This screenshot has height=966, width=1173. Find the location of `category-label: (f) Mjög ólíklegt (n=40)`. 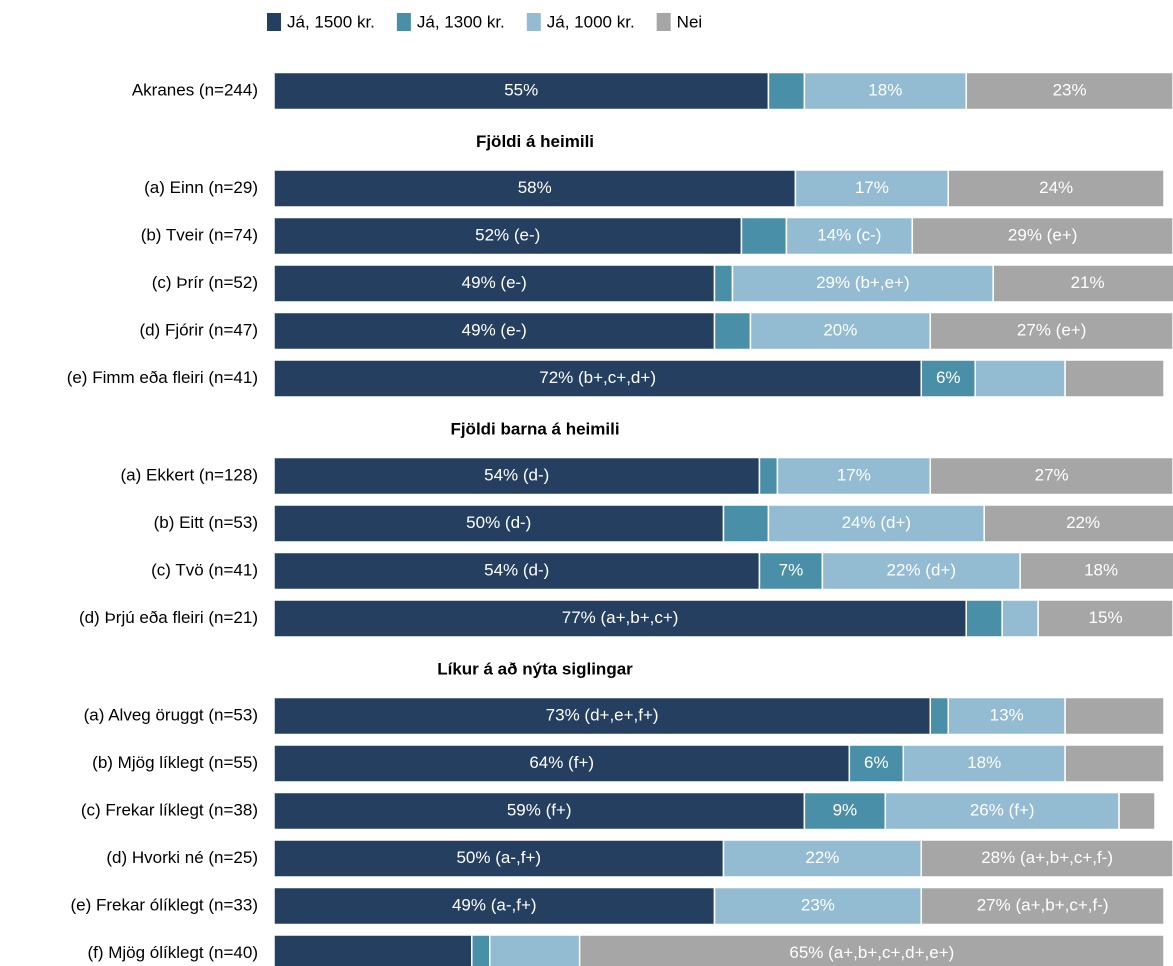

category-label: (f) Mjög ólíklegt (n=40) is located at coordinates (172, 952).